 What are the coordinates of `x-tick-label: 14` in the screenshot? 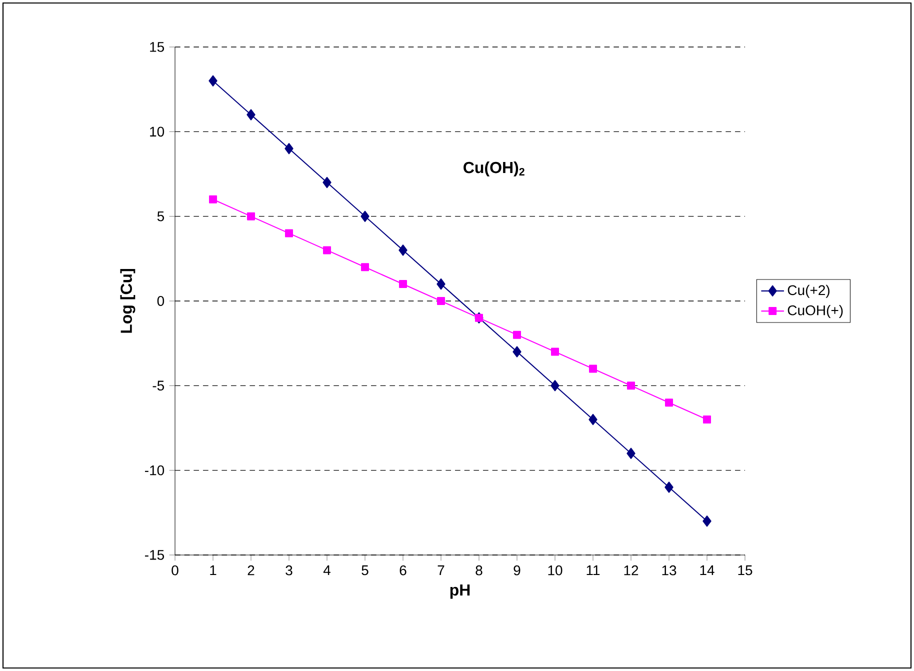 It's located at (707, 570).